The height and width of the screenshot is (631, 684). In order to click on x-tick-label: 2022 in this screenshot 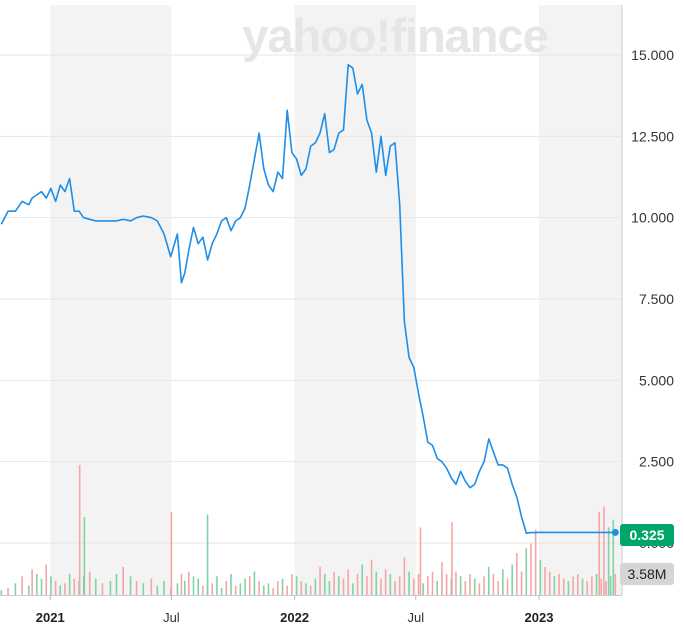, I will do `click(294, 617)`.